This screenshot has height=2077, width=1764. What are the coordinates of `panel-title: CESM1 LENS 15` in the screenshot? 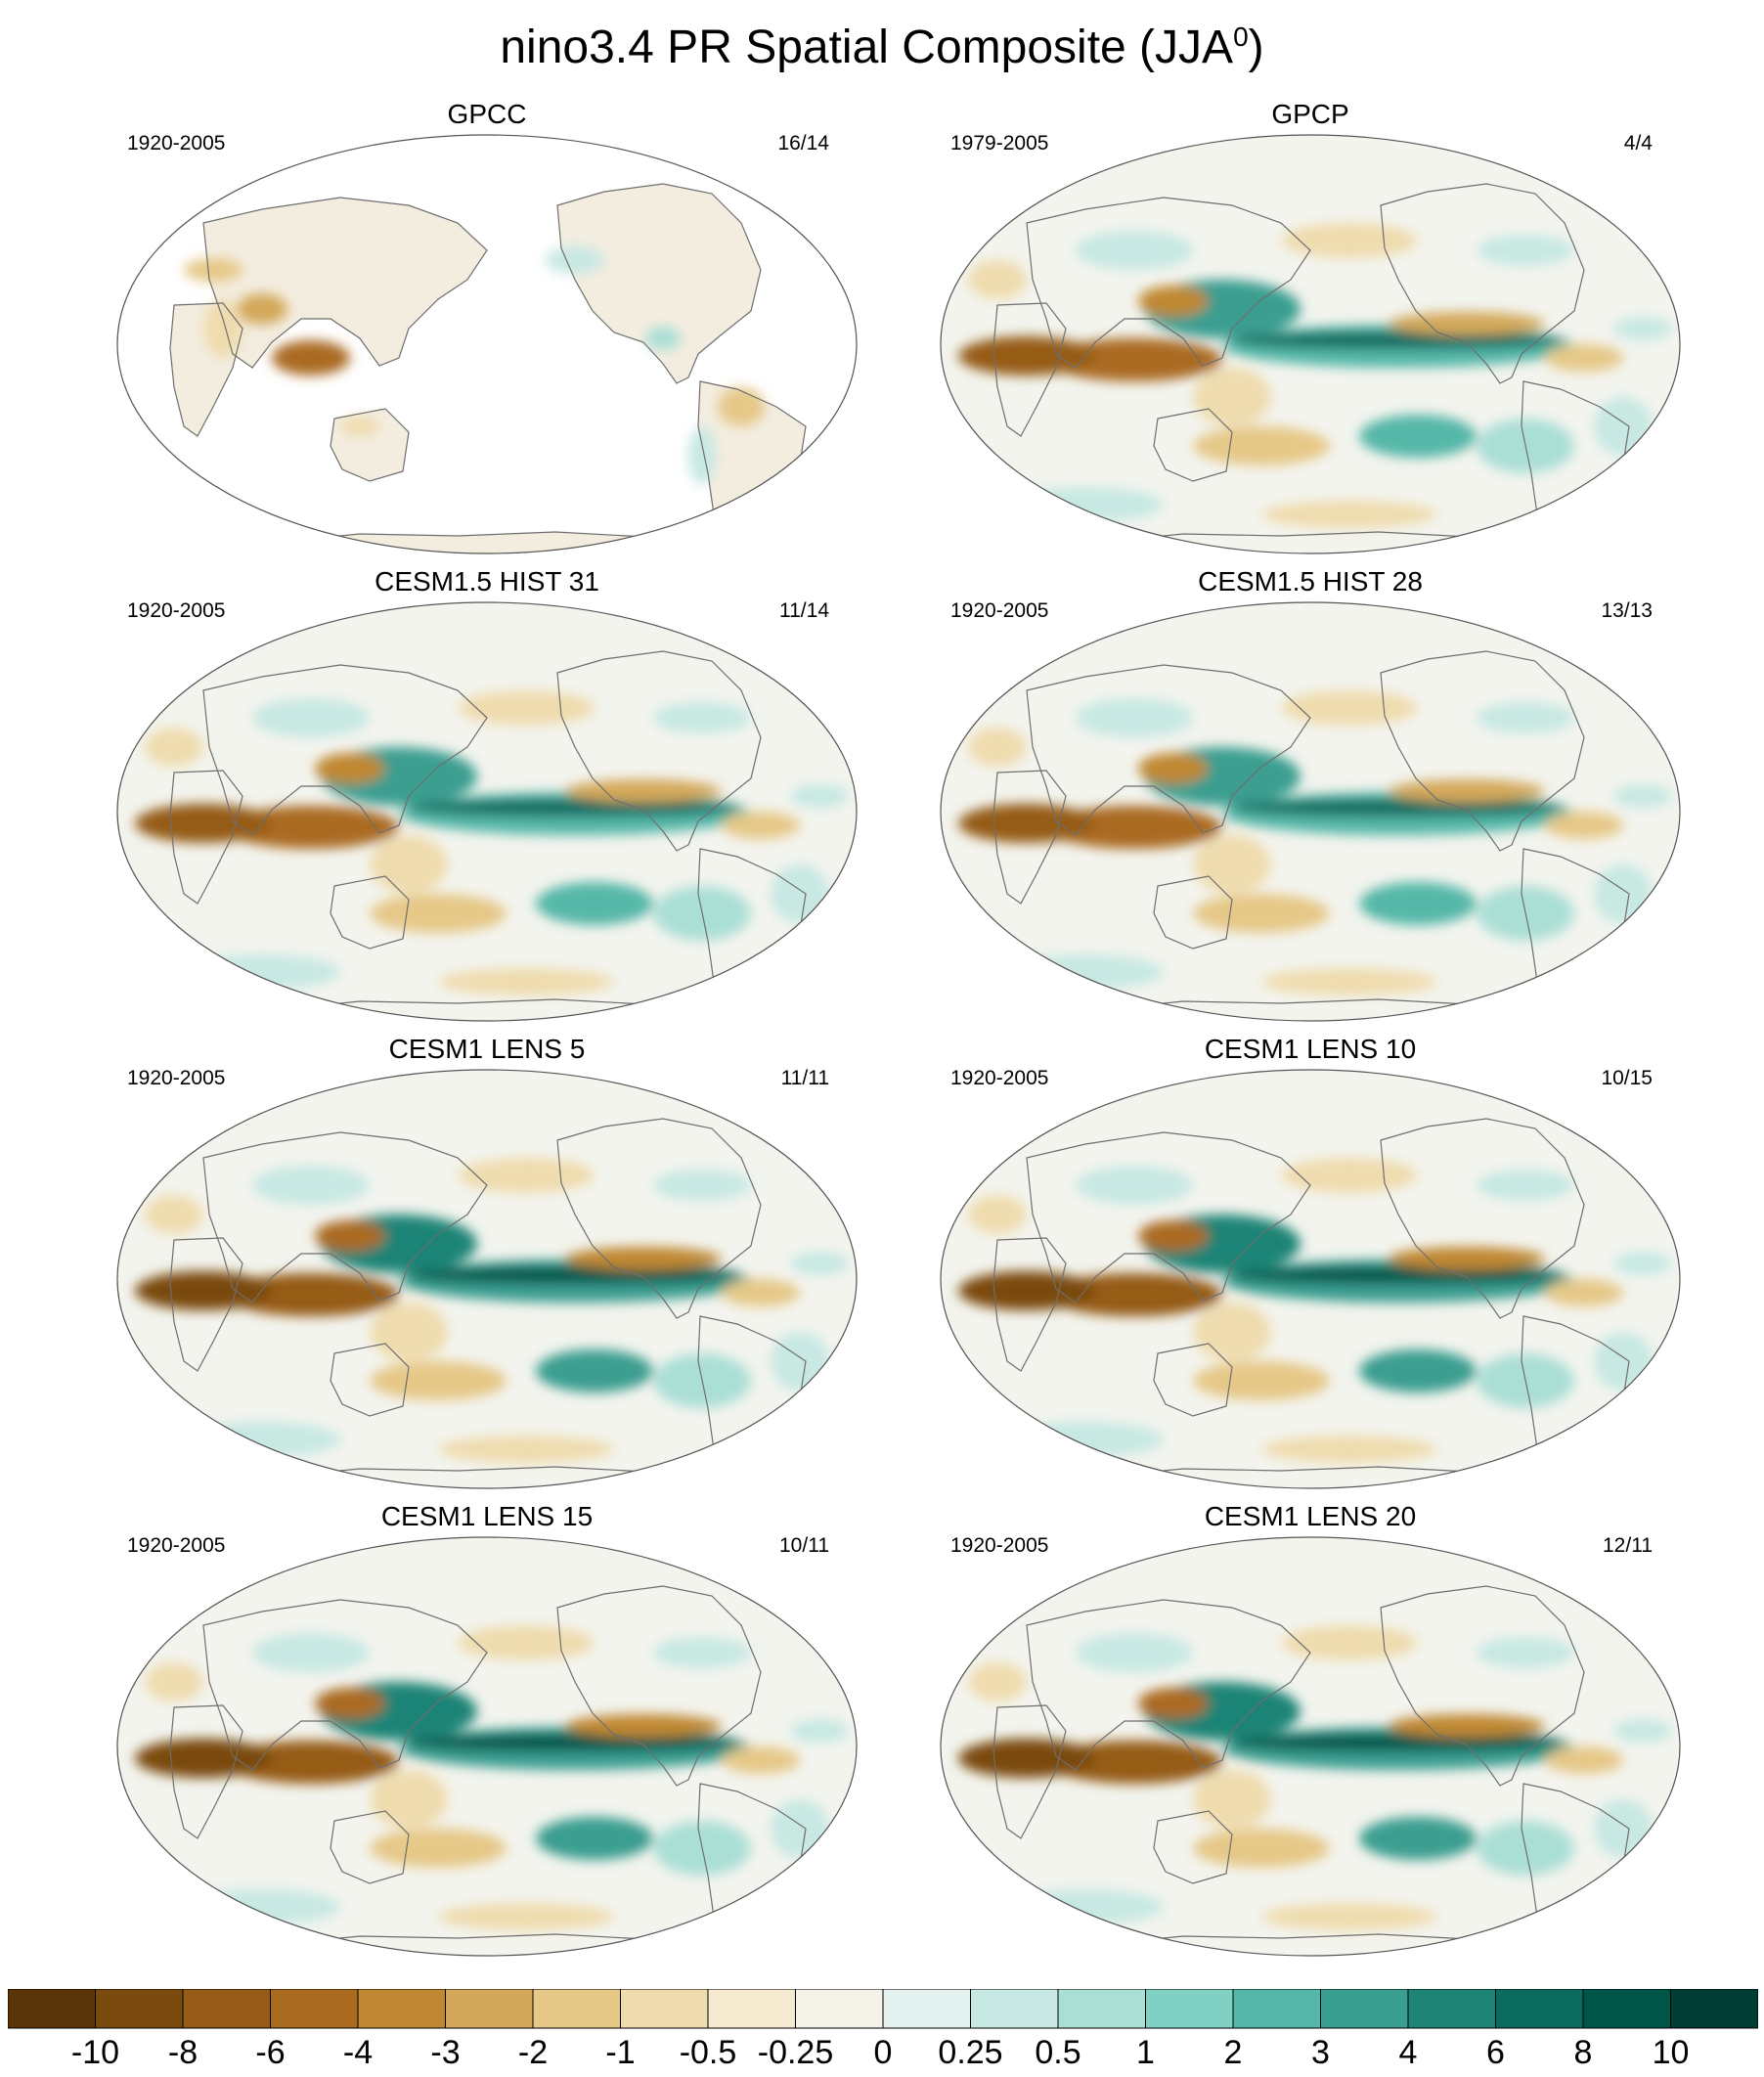 It's located at (487, 1516).